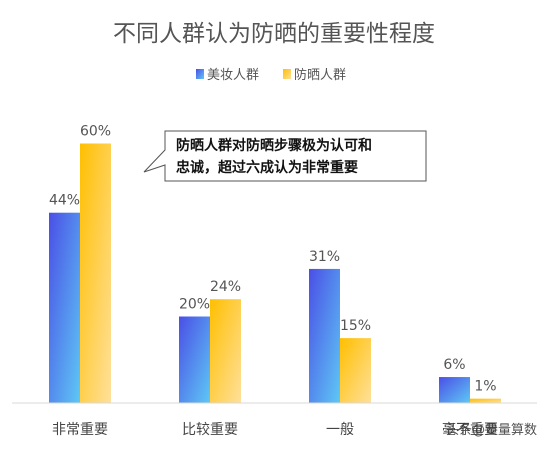  I want to click on value-label-1-3: 31%, so click(324, 257).